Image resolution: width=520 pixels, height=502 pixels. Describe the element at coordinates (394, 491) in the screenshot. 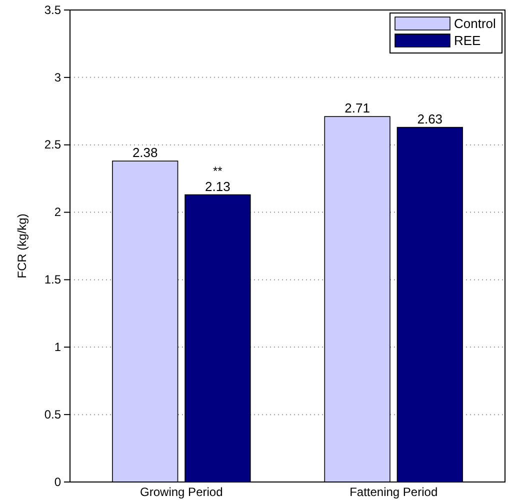

I see `x-tick-label: Fattening Period` at that location.